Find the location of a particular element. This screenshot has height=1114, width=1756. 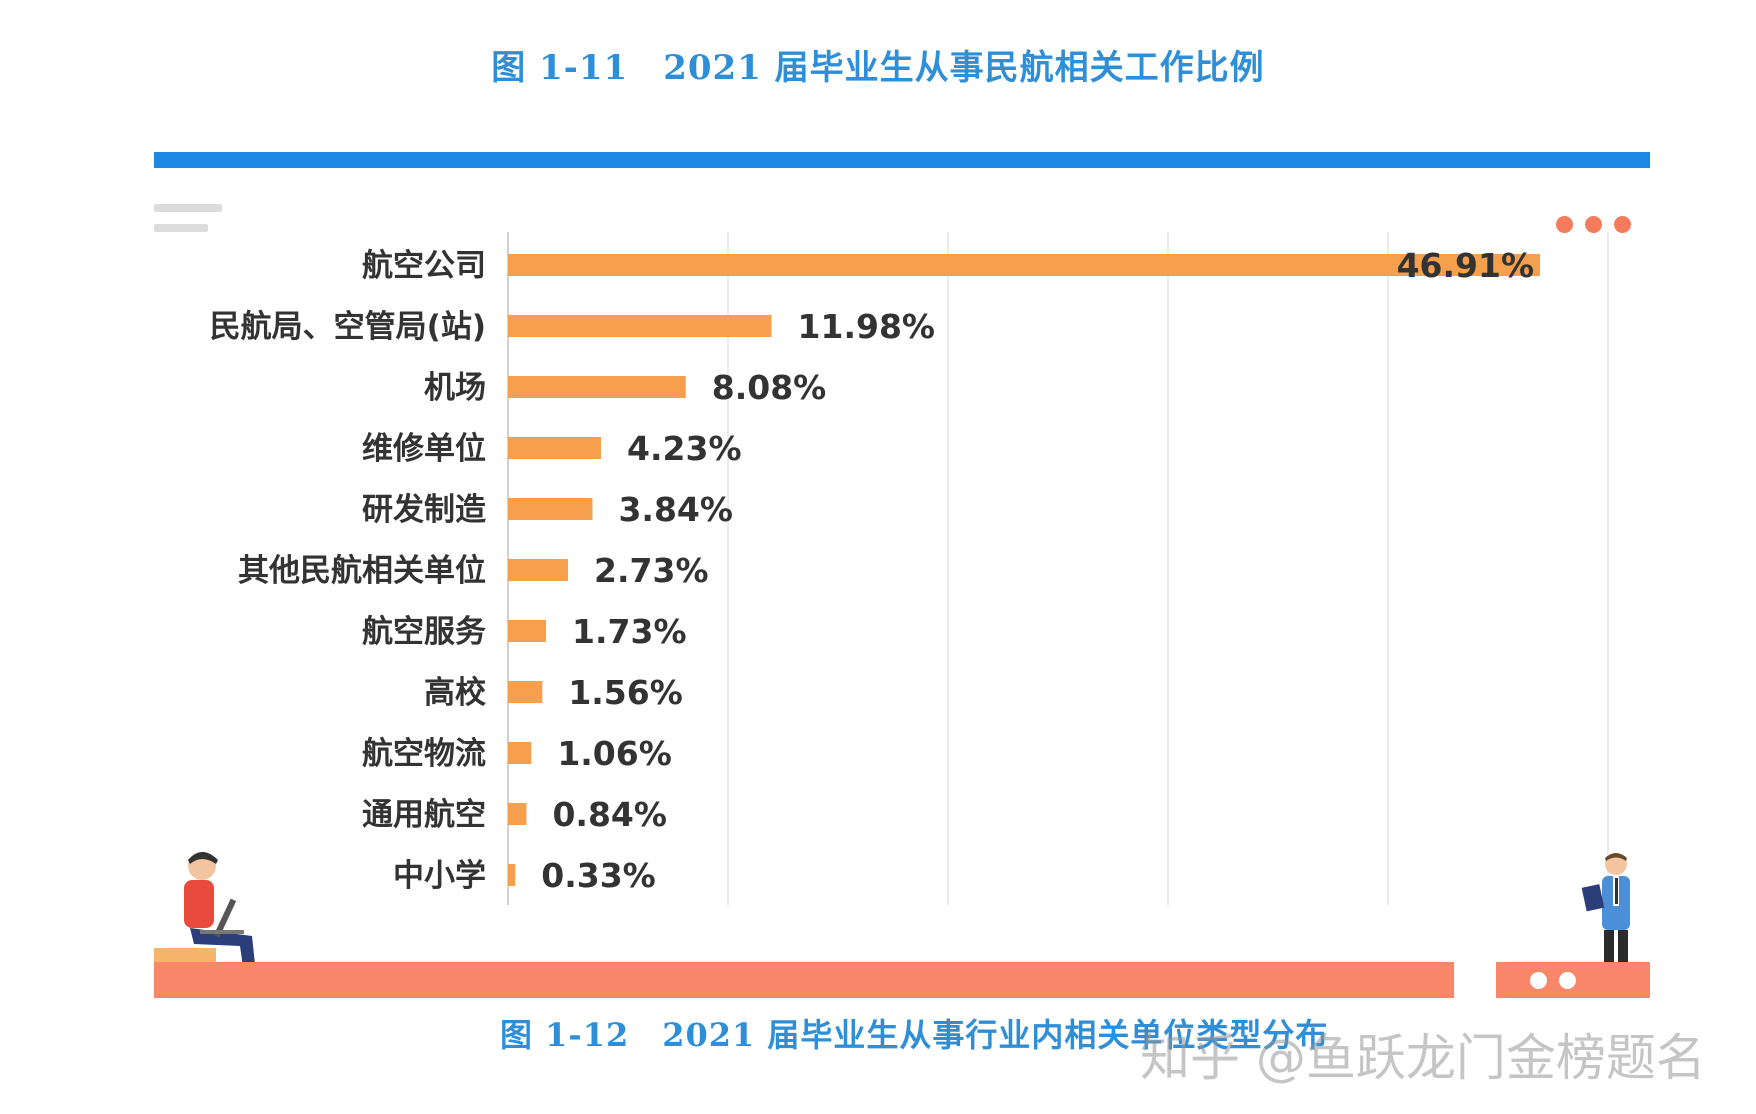

value-label-0: 46.91% is located at coordinates (1465, 265).